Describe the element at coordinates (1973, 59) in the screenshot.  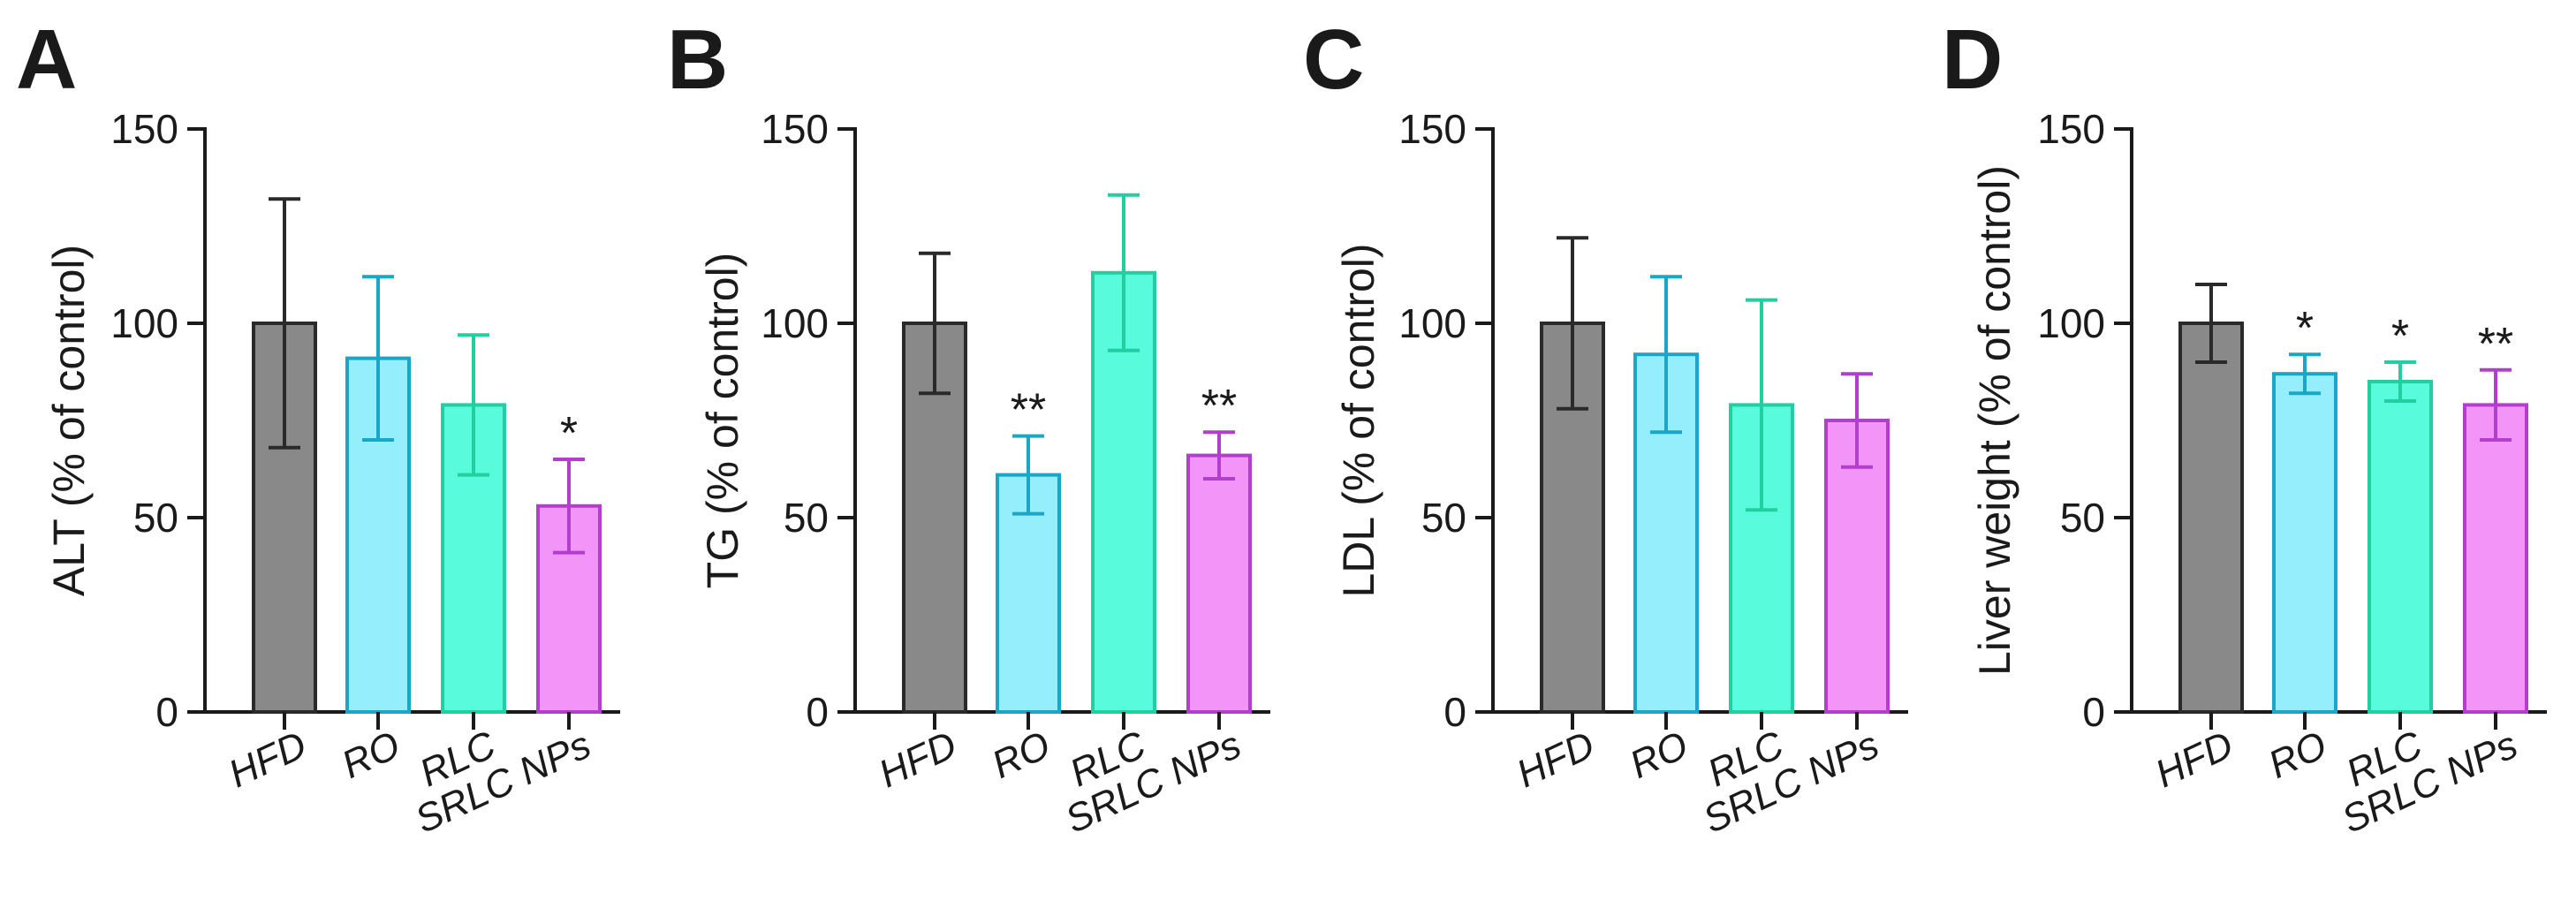
I see `panel-letter: D` at that location.